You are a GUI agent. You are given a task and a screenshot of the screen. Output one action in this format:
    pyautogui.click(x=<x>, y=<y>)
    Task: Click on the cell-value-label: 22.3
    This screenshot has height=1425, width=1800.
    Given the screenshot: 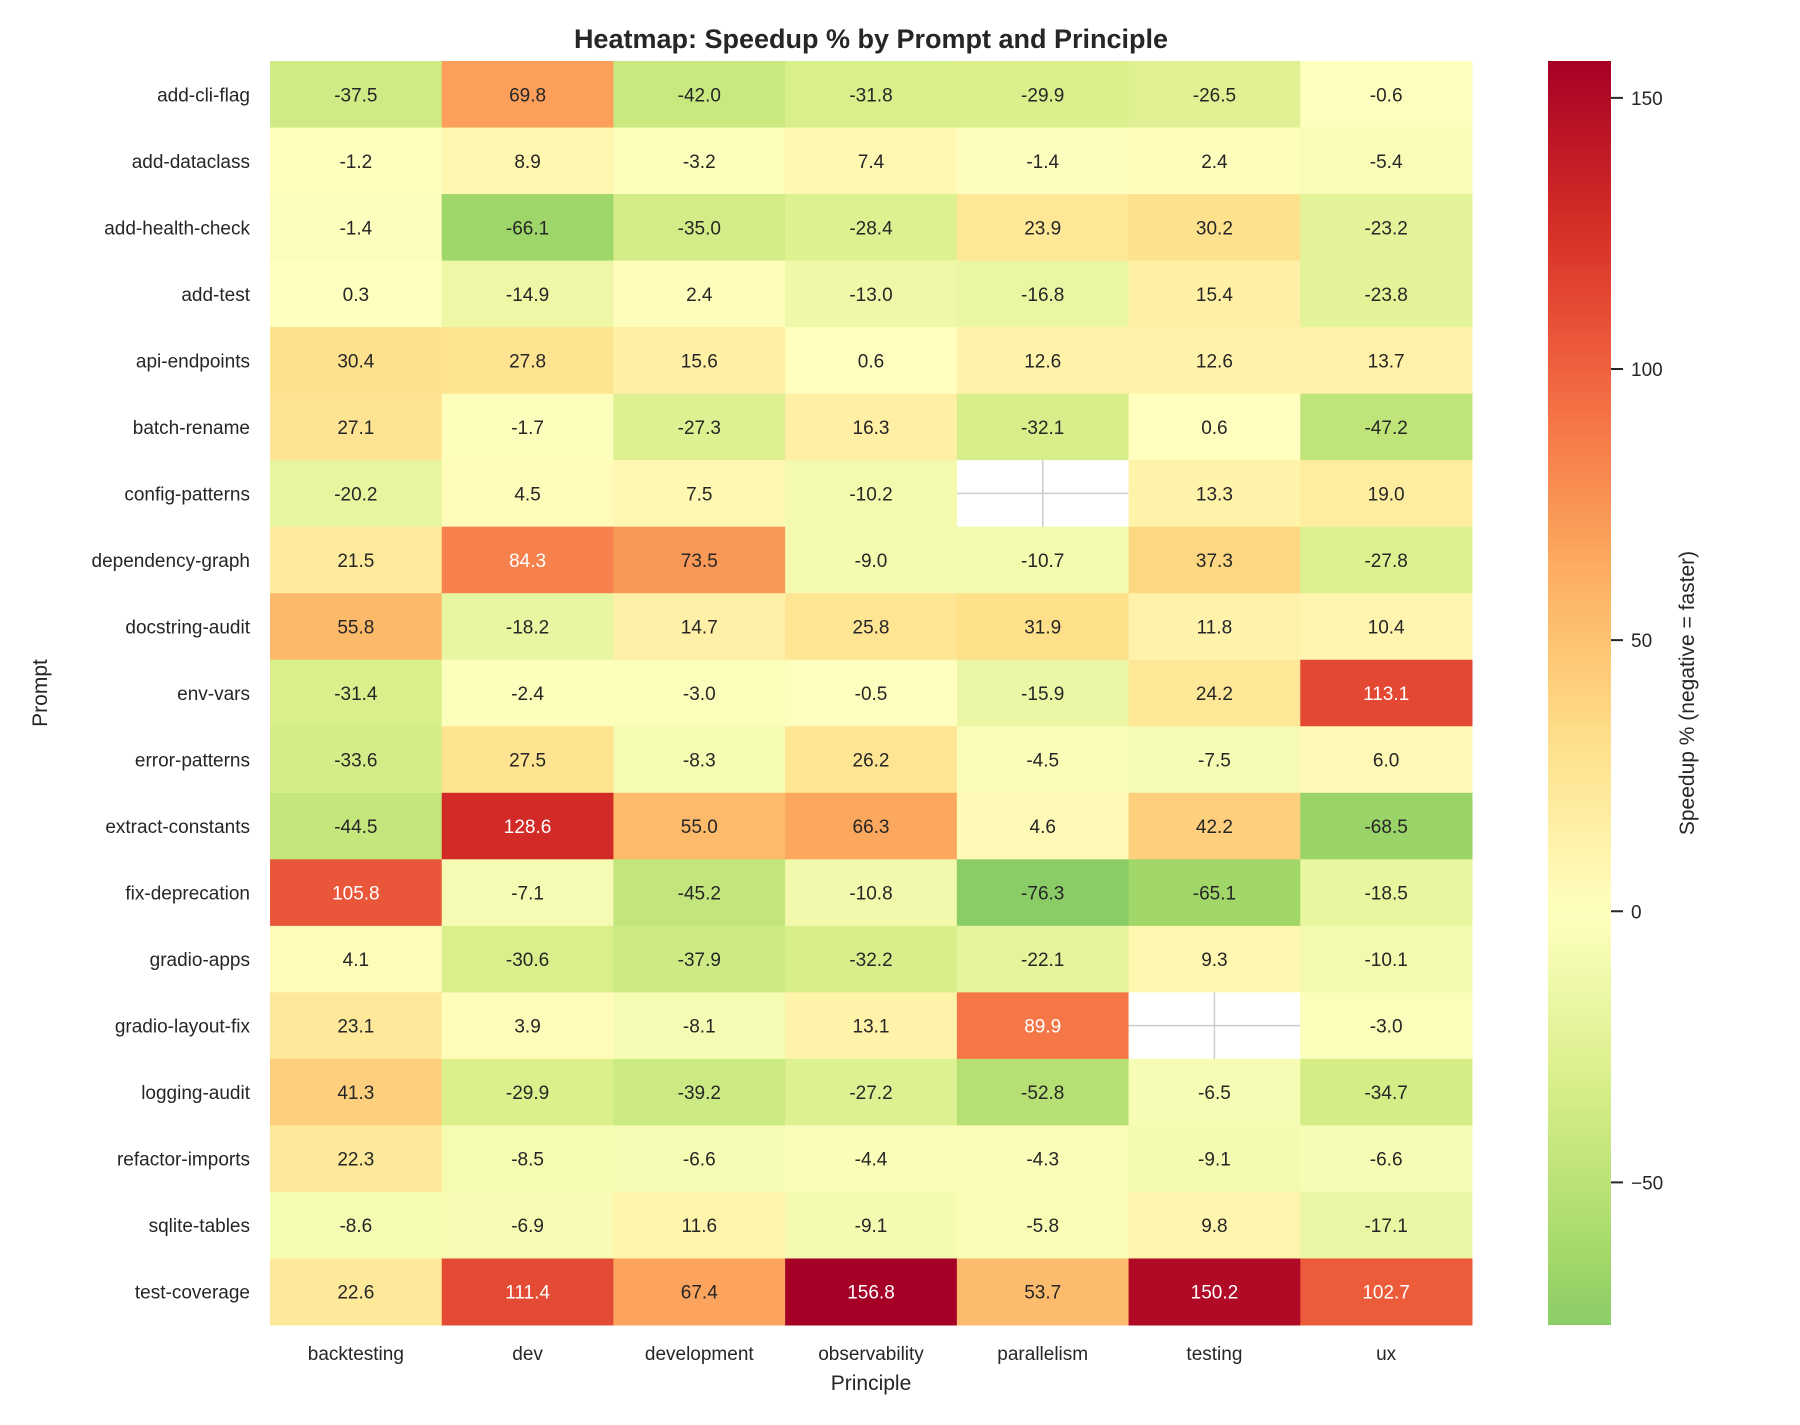 What is the action you would take?
    pyautogui.click(x=355, y=1160)
    